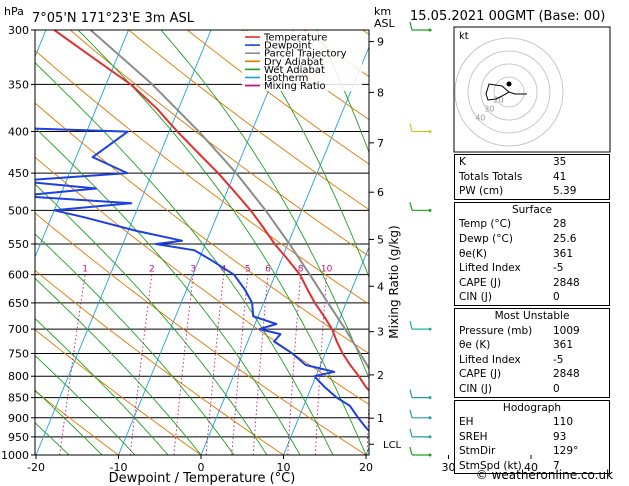 Image resolution: width=629 pixels, height=486 pixels. I want to click on mixing-ratio-label: 10, so click(327, 270).